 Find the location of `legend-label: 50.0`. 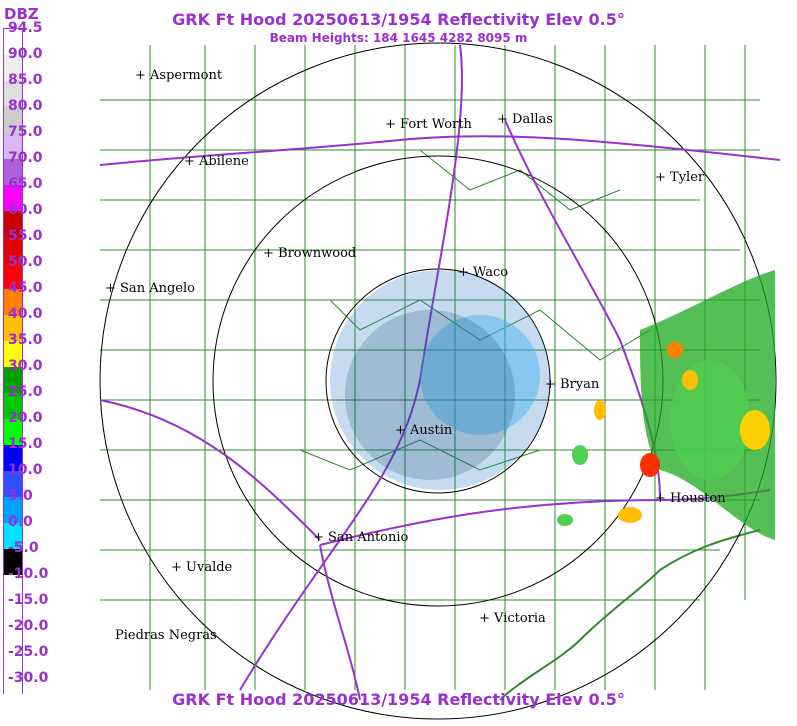

legend-label: 50.0 is located at coordinates (25, 262).